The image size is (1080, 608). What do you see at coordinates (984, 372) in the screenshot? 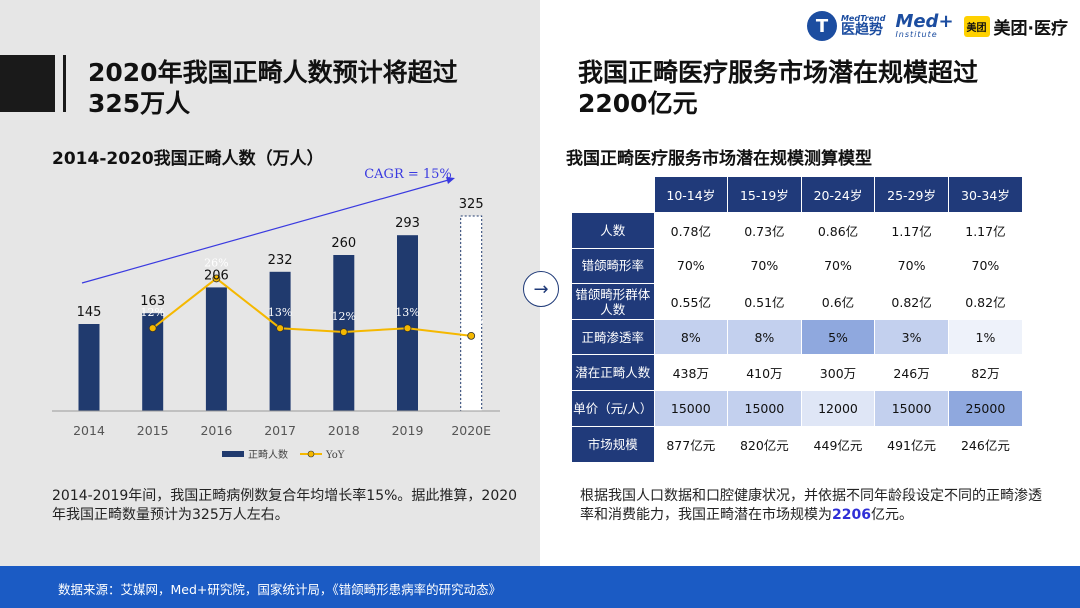
I see `table-cell: 82万` at bounding box center [984, 372].